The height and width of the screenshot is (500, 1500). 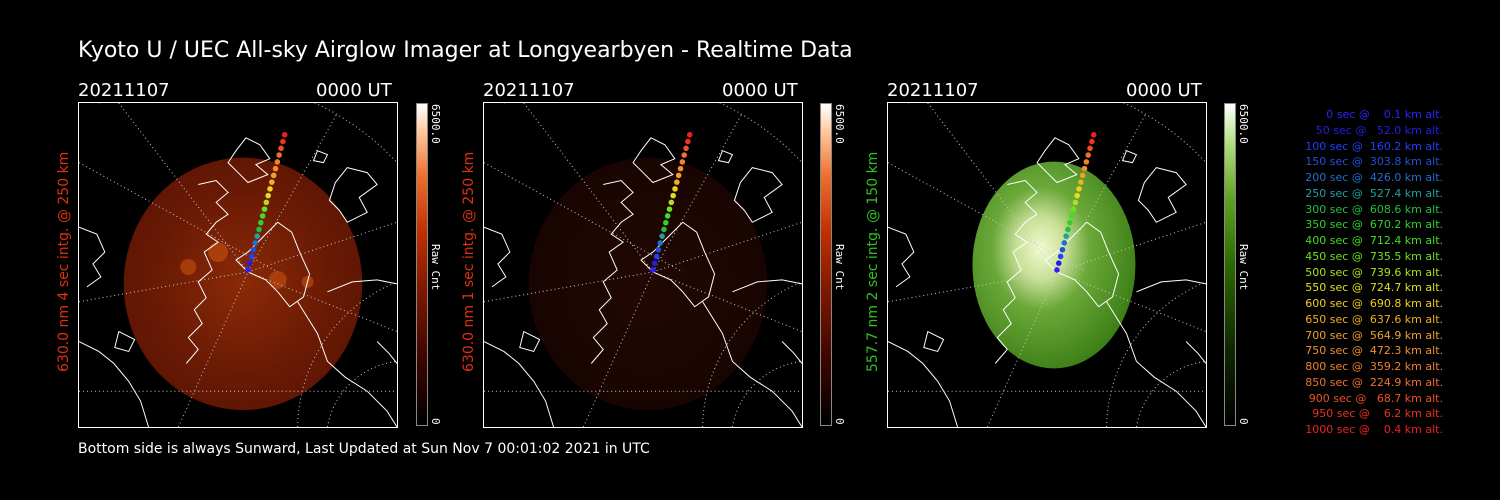 I want to click on legend-row: 350 sec @ 670.2 km alt., so click(x=1372, y=225).